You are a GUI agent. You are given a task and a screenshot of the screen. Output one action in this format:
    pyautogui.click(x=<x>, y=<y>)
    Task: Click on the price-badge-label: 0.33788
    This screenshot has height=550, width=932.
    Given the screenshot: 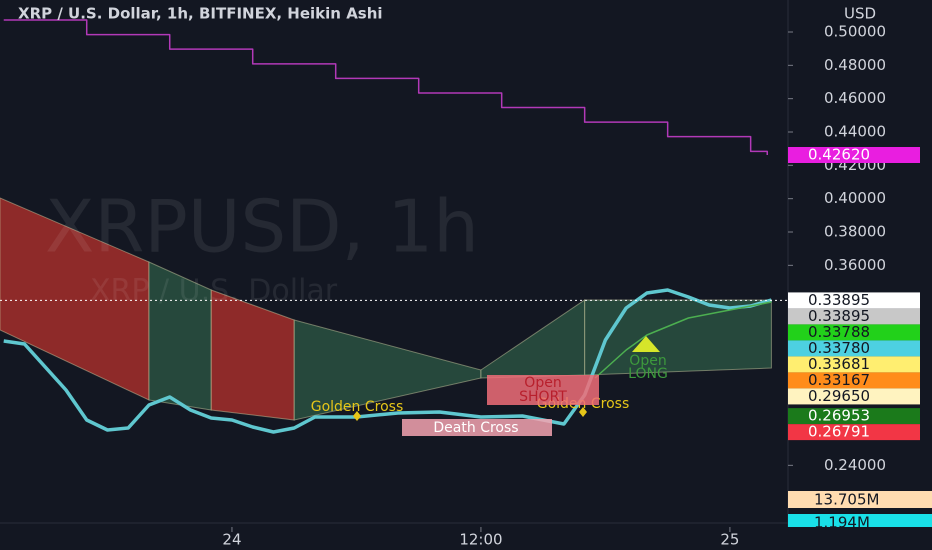 What is the action you would take?
    pyautogui.click(x=839, y=332)
    